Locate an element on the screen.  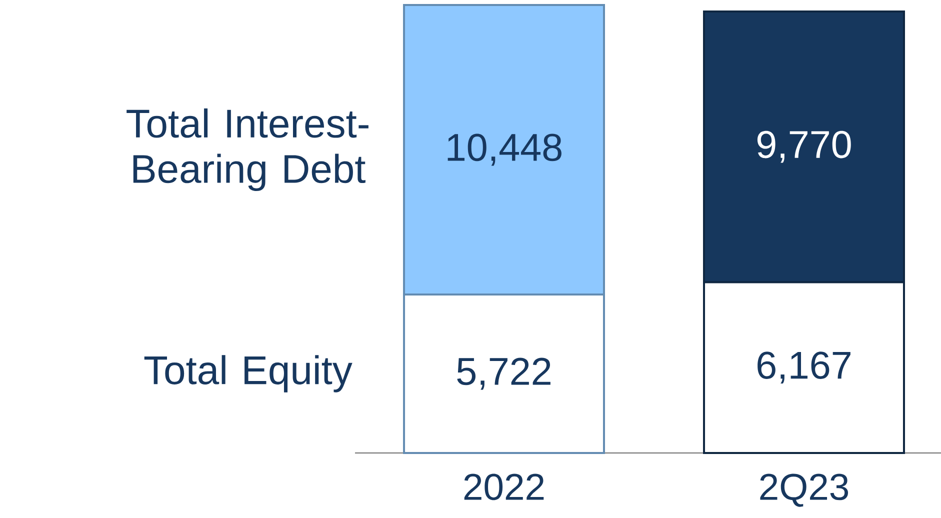
data-label: 9,770 is located at coordinates (804, 146).